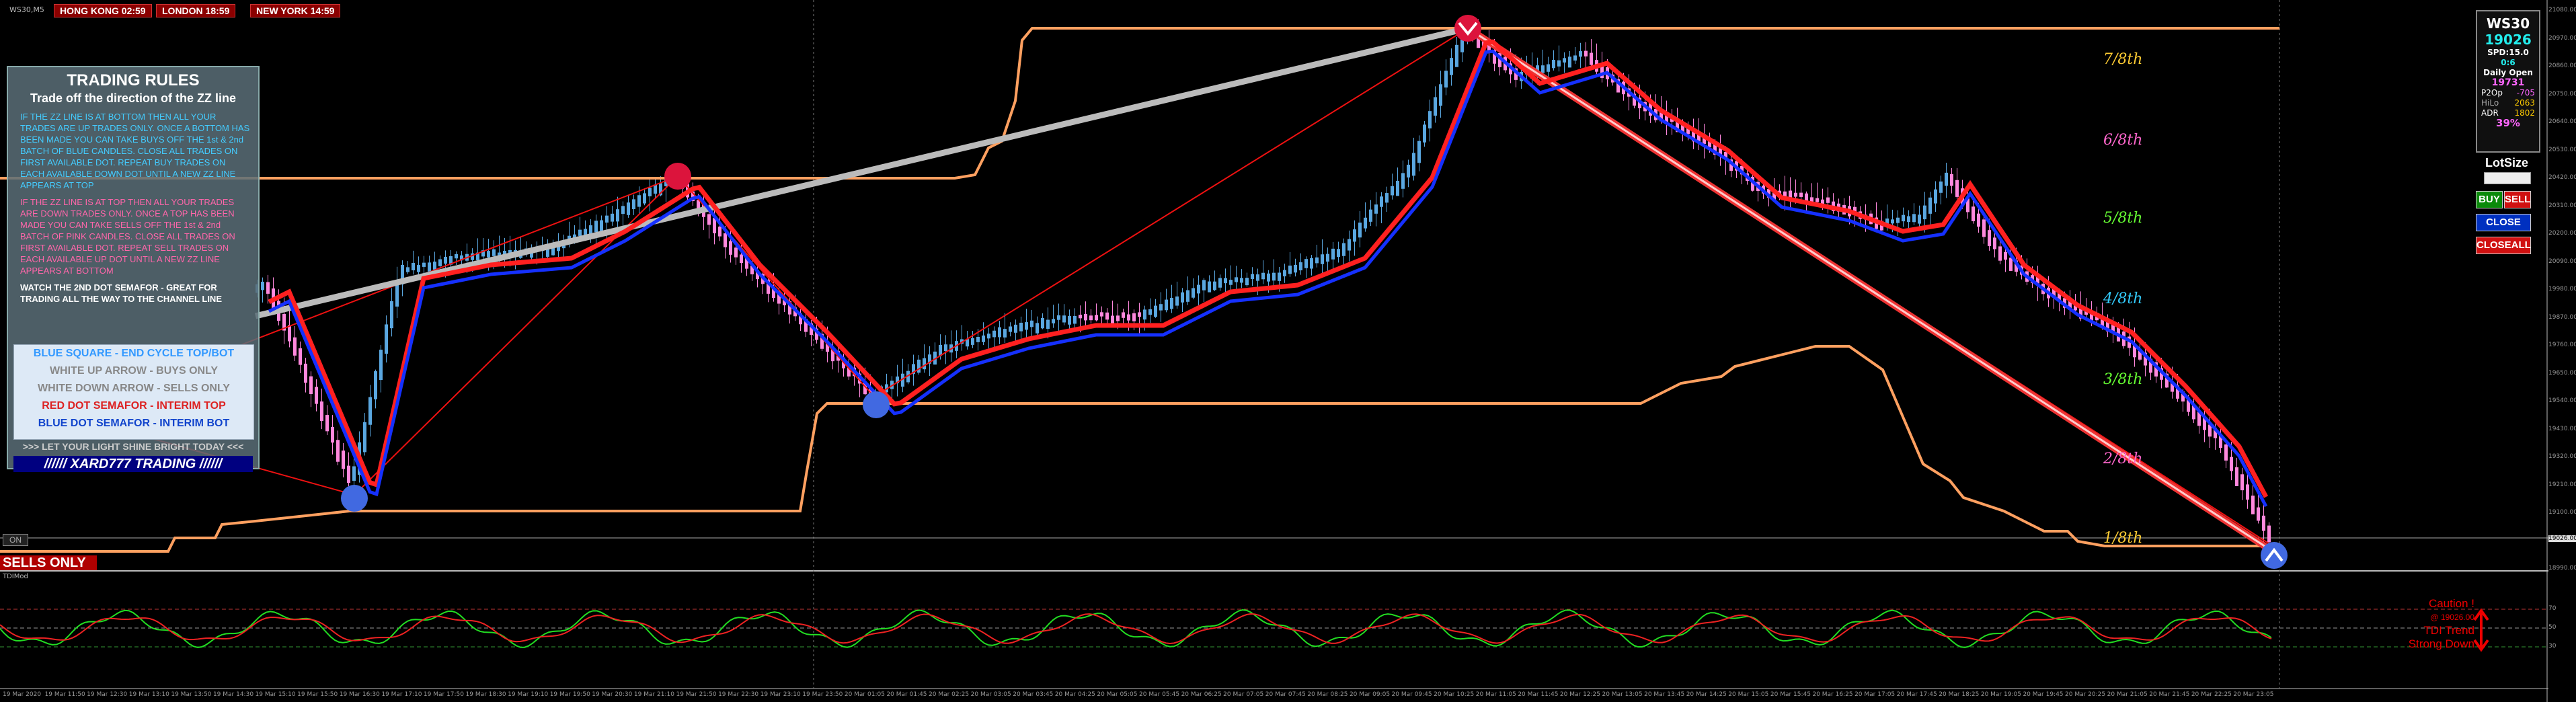 The height and width of the screenshot is (702, 2576). What do you see at coordinates (2562, 178) in the screenshot?
I see `price-tick: 20420.00` at bounding box center [2562, 178].